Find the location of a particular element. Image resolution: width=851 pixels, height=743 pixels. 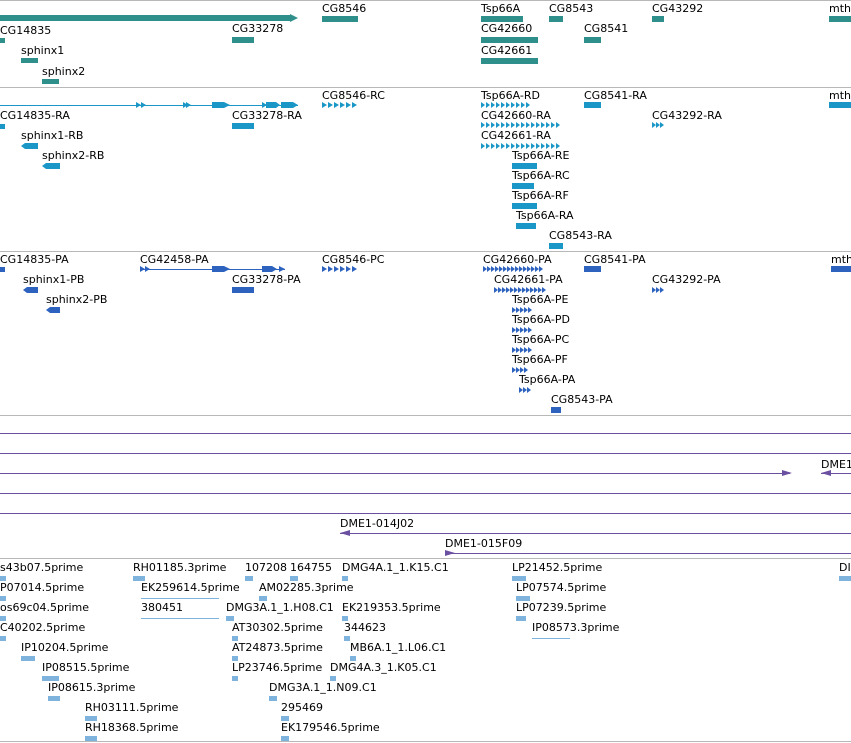

protein-label: Tsp66A-PA is located at coordinates (547, 379).